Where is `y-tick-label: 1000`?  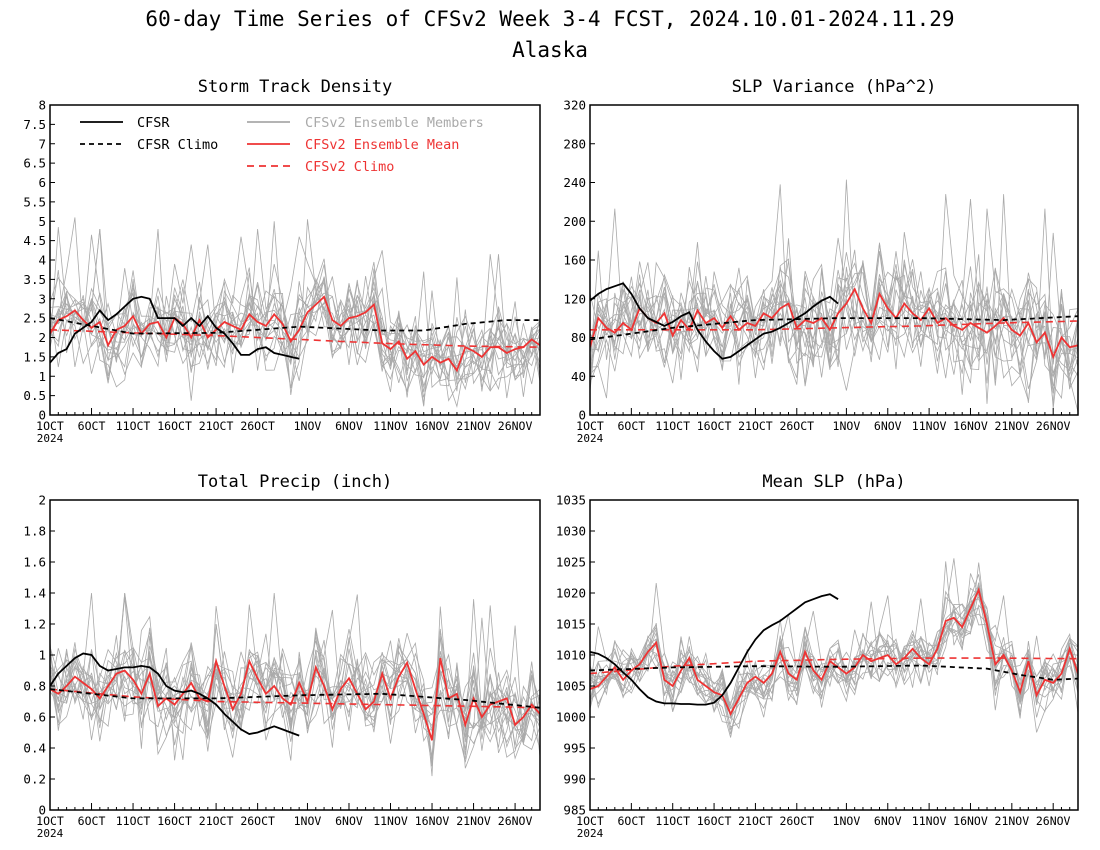
y-tick-label: 1000 is located at coordinates (571, 717).